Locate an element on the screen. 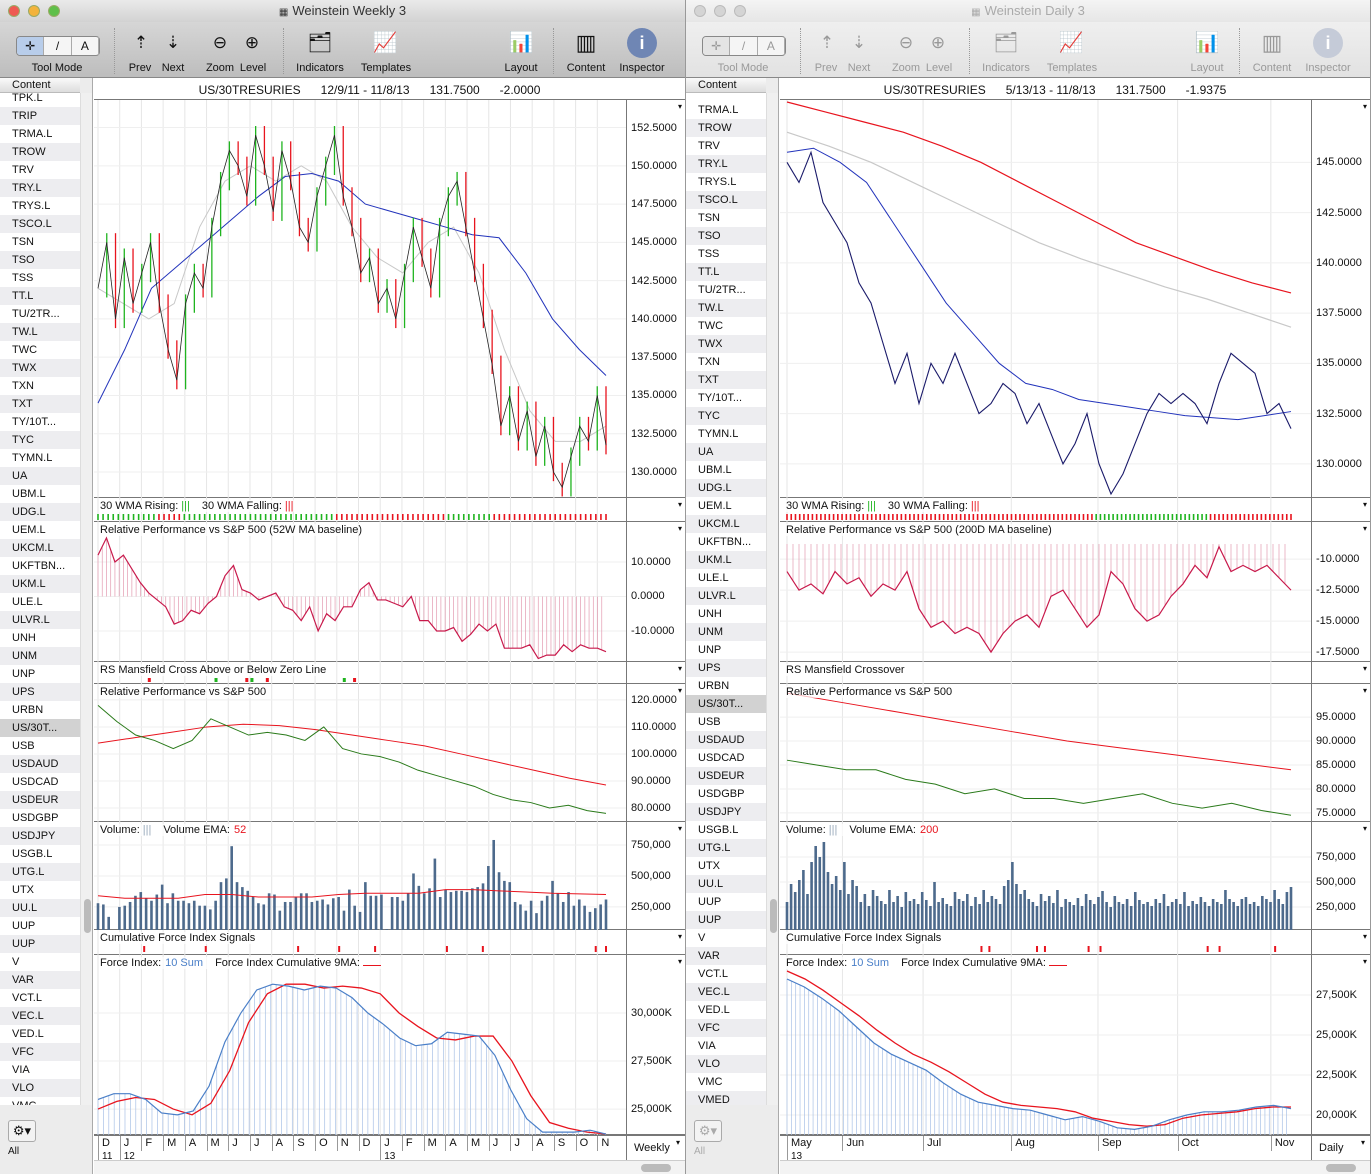 This screenshot has height=1174, width=1371. symbol-list-scrollbar is located at coordinates (772, 599).